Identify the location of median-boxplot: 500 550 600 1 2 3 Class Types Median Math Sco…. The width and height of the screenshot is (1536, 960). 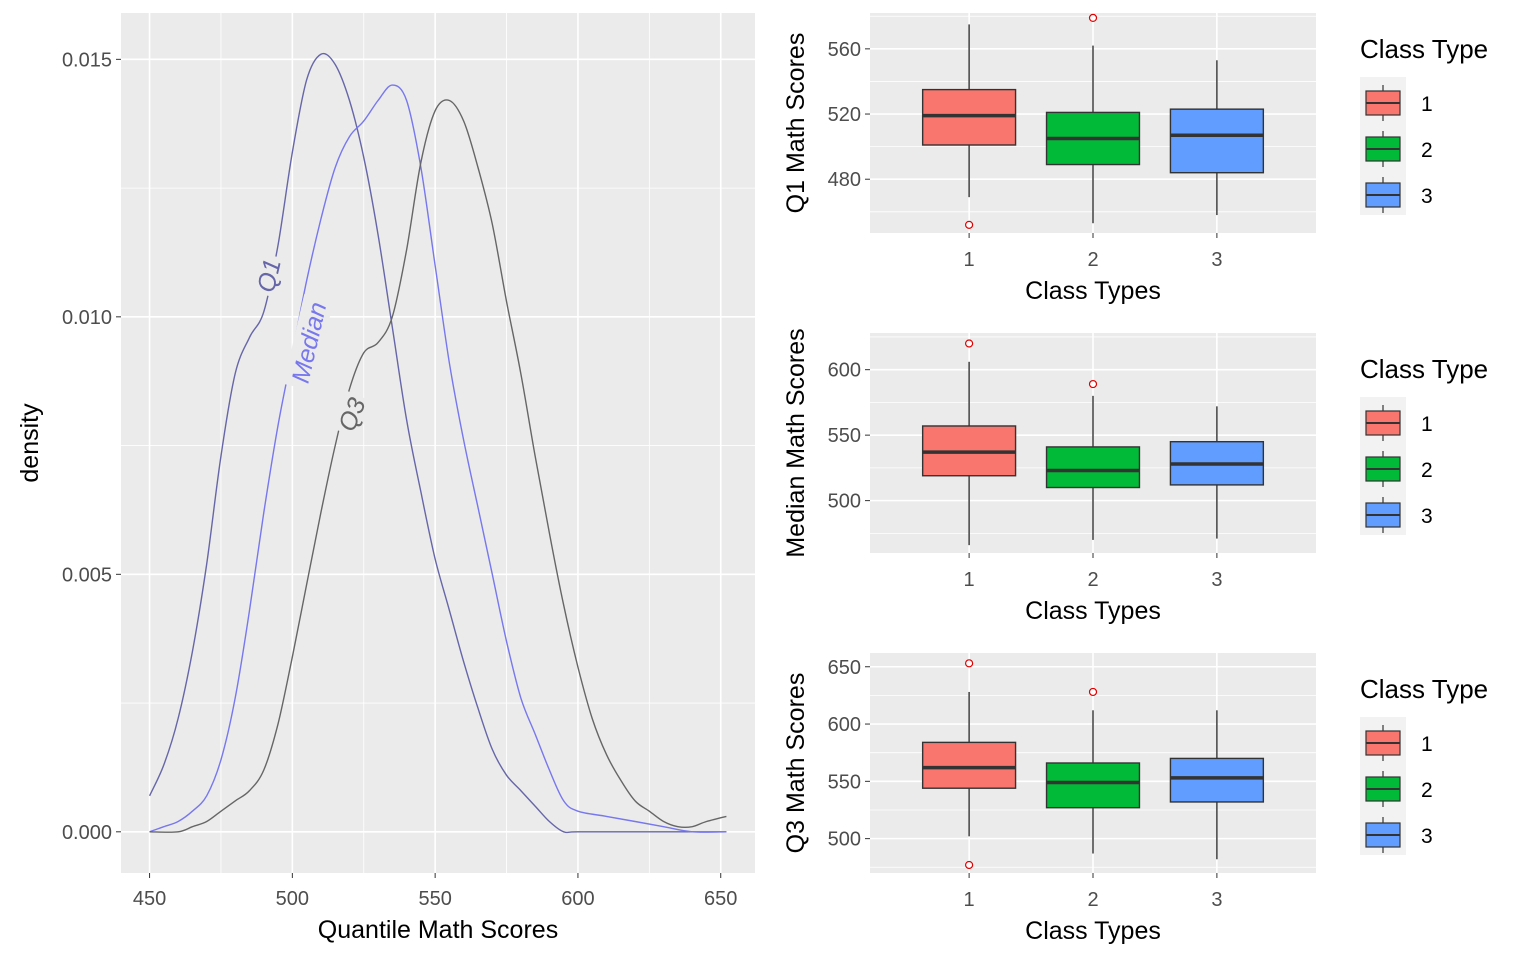
(1049, 476).